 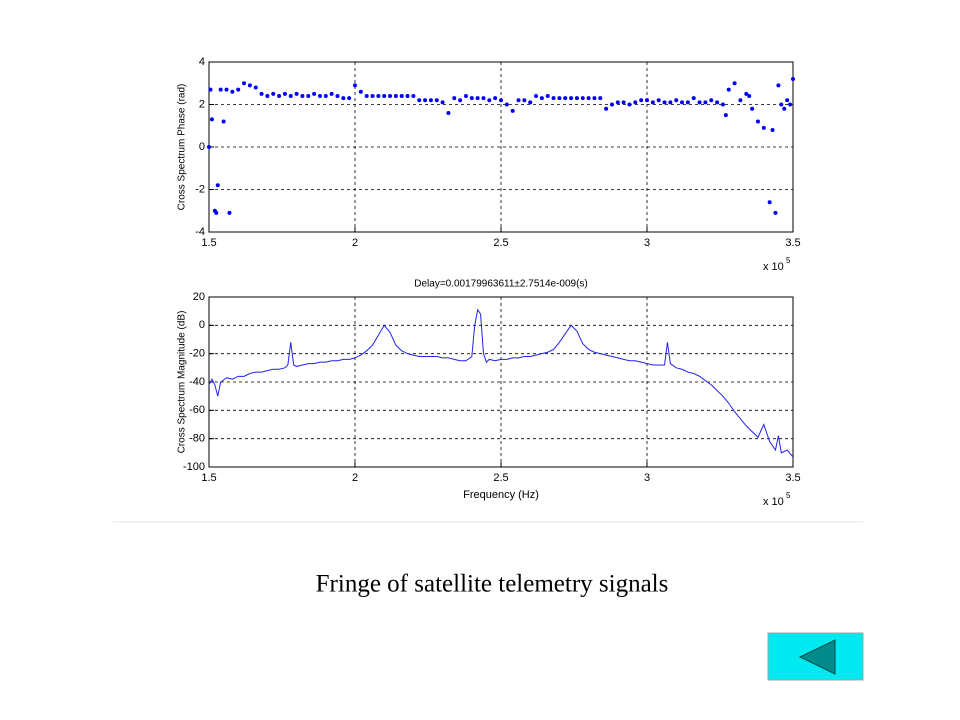 What do you see at coordinates (200, 189) in the screenshot?
I see `y-tick-label: -2` at bounding box center [200, 189].